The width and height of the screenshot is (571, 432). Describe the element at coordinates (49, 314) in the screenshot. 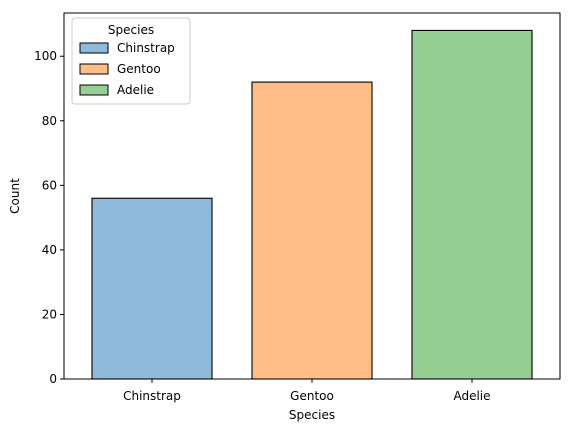

I see `y-tick-label-20: 20` at that location.